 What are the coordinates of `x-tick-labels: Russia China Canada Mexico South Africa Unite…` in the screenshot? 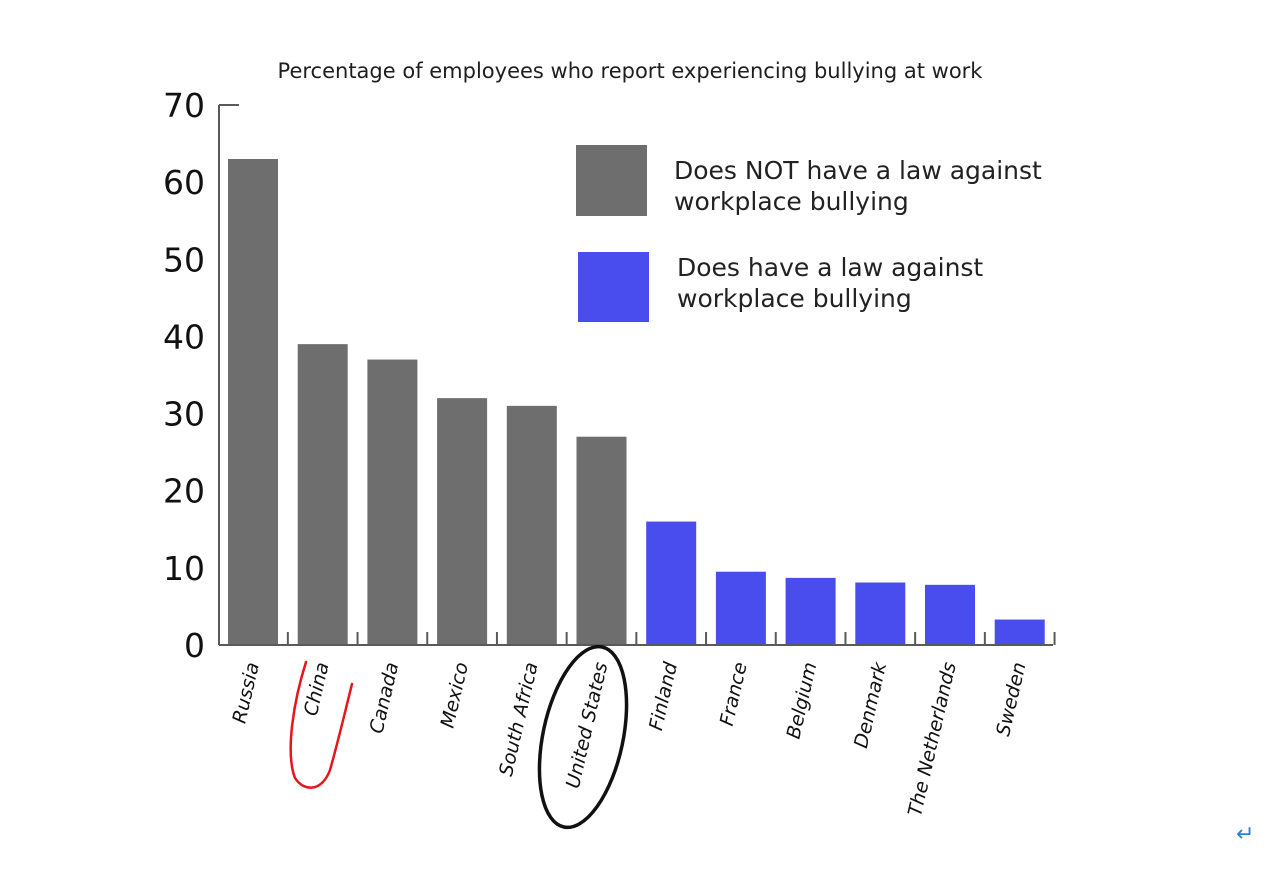 It's located at (629, 738).